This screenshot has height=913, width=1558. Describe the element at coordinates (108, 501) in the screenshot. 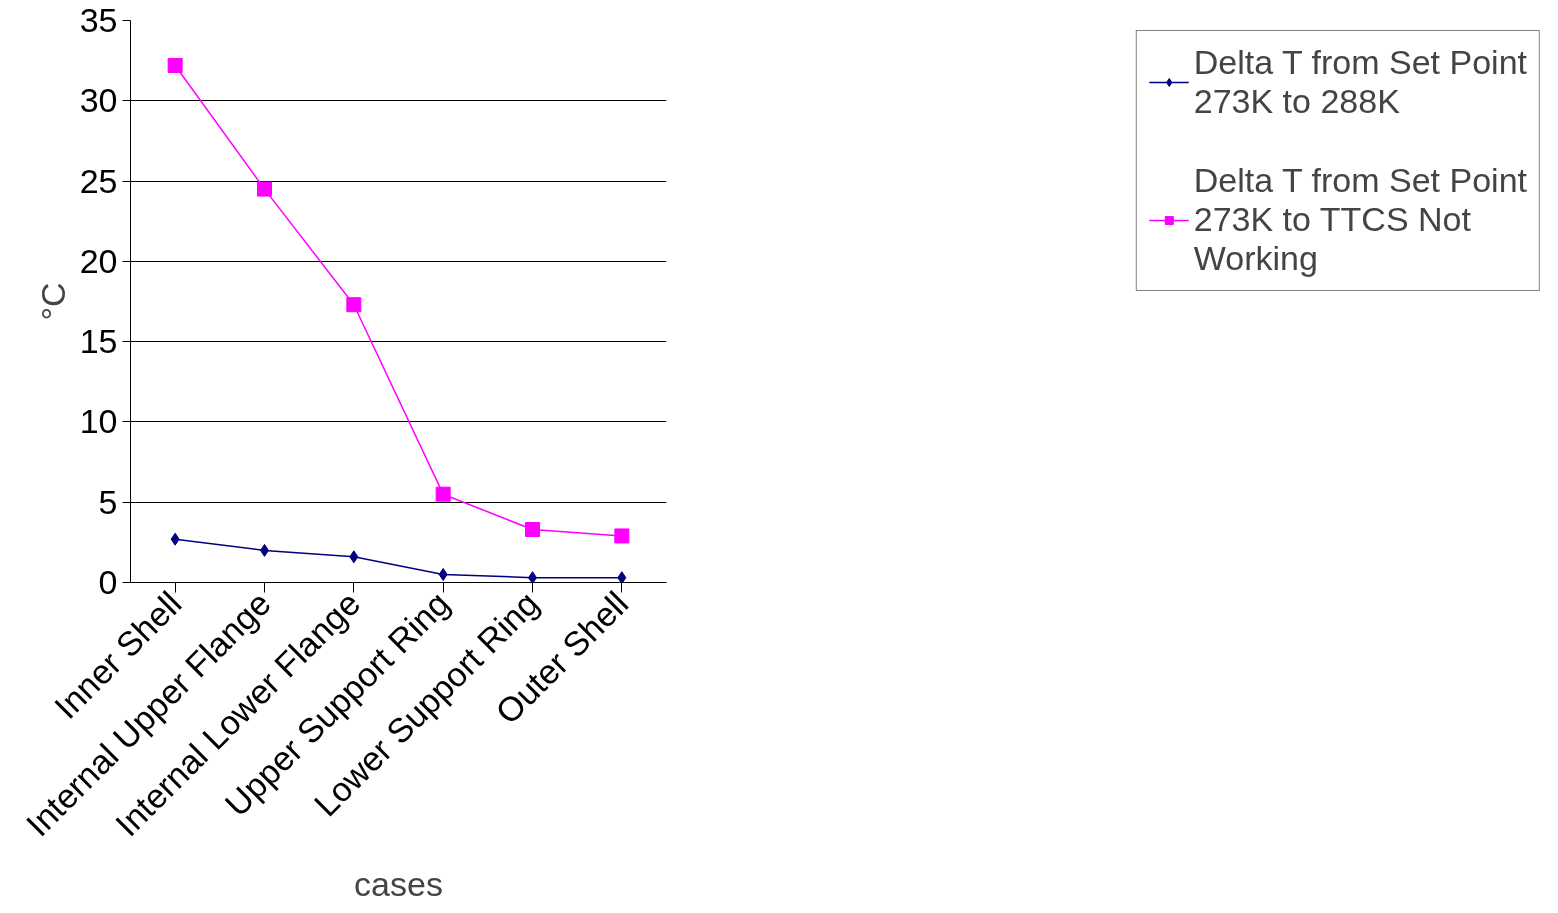

I see `y-tick-label: 5` at that location.